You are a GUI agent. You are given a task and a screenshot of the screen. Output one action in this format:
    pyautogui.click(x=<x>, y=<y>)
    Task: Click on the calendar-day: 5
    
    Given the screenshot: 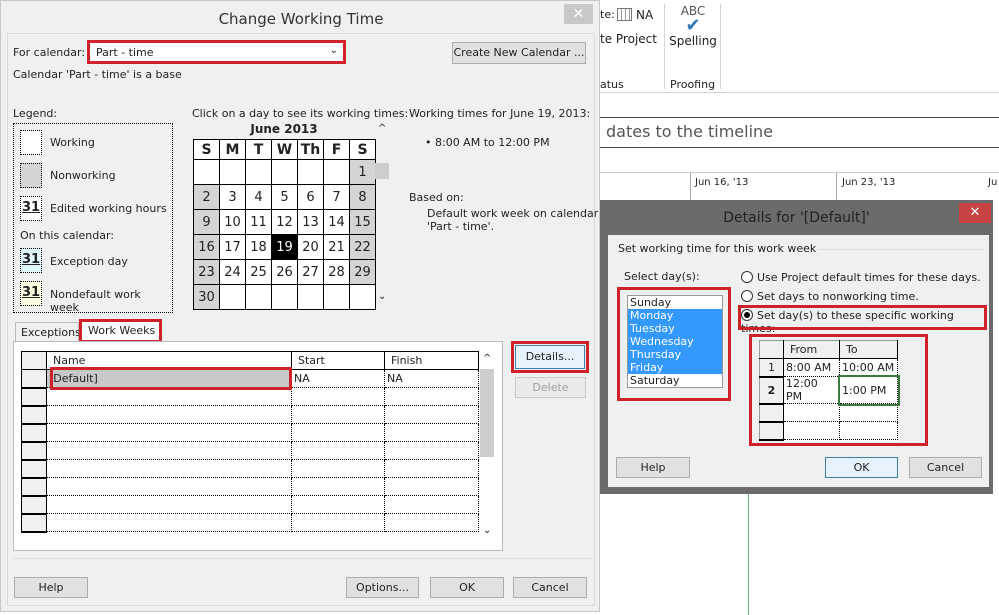 What is the action you would take?
    pyautogui.click(x=284, y=197)
    